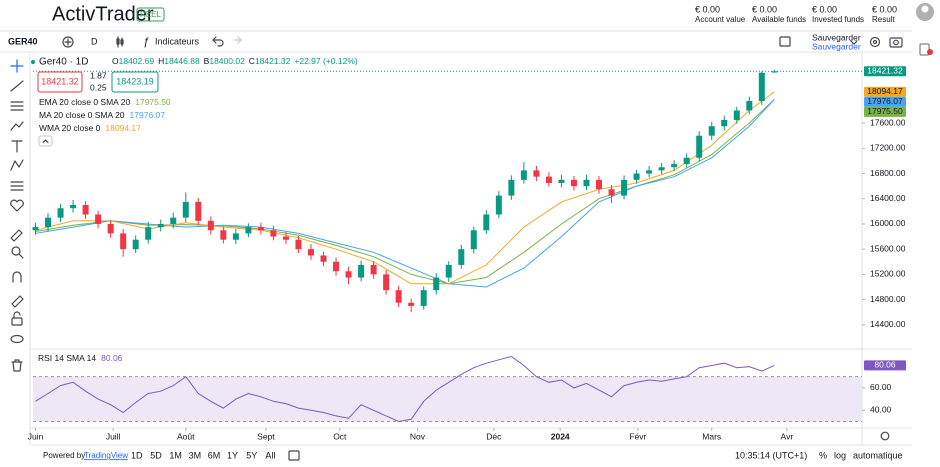 This screenshot has height=467, width=940. What do you see at coordinates (161, 61) in the screenshot?
I see `ohlc-key: H` at bounding box center [161, 61].